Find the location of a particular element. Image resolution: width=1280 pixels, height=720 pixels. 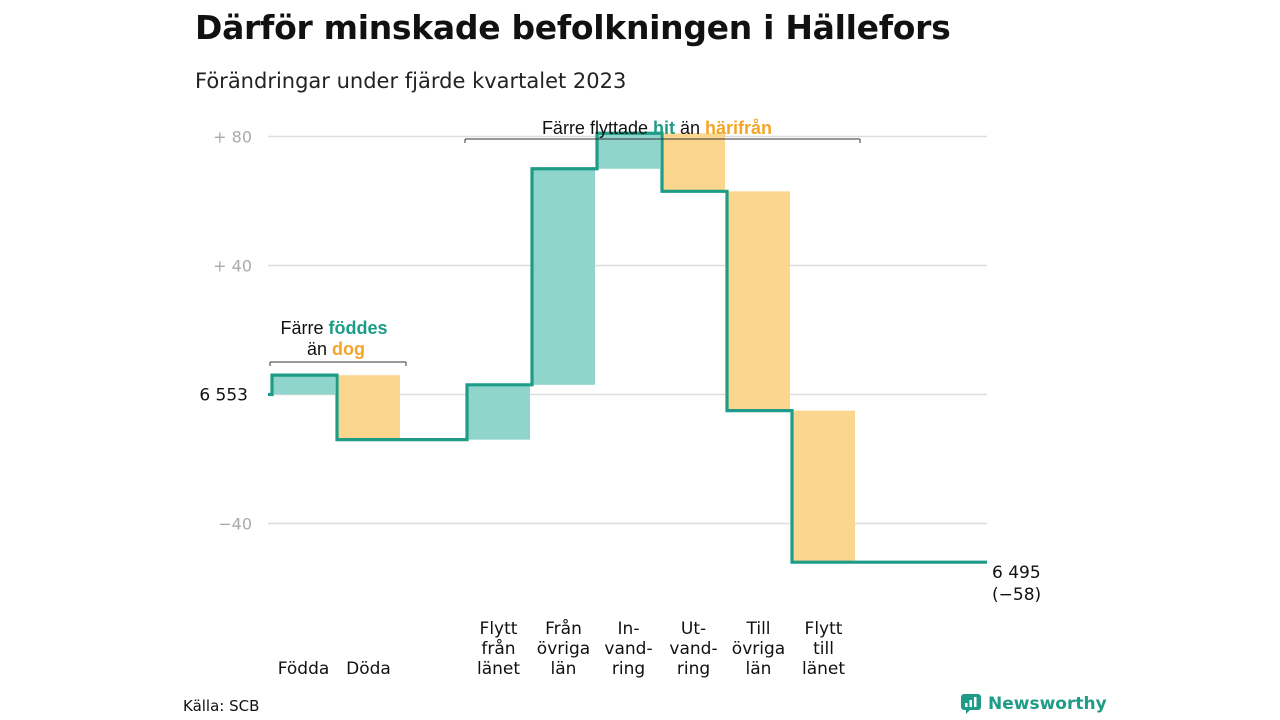

y-tick-label: −40 is located at coordinates (235, 524).